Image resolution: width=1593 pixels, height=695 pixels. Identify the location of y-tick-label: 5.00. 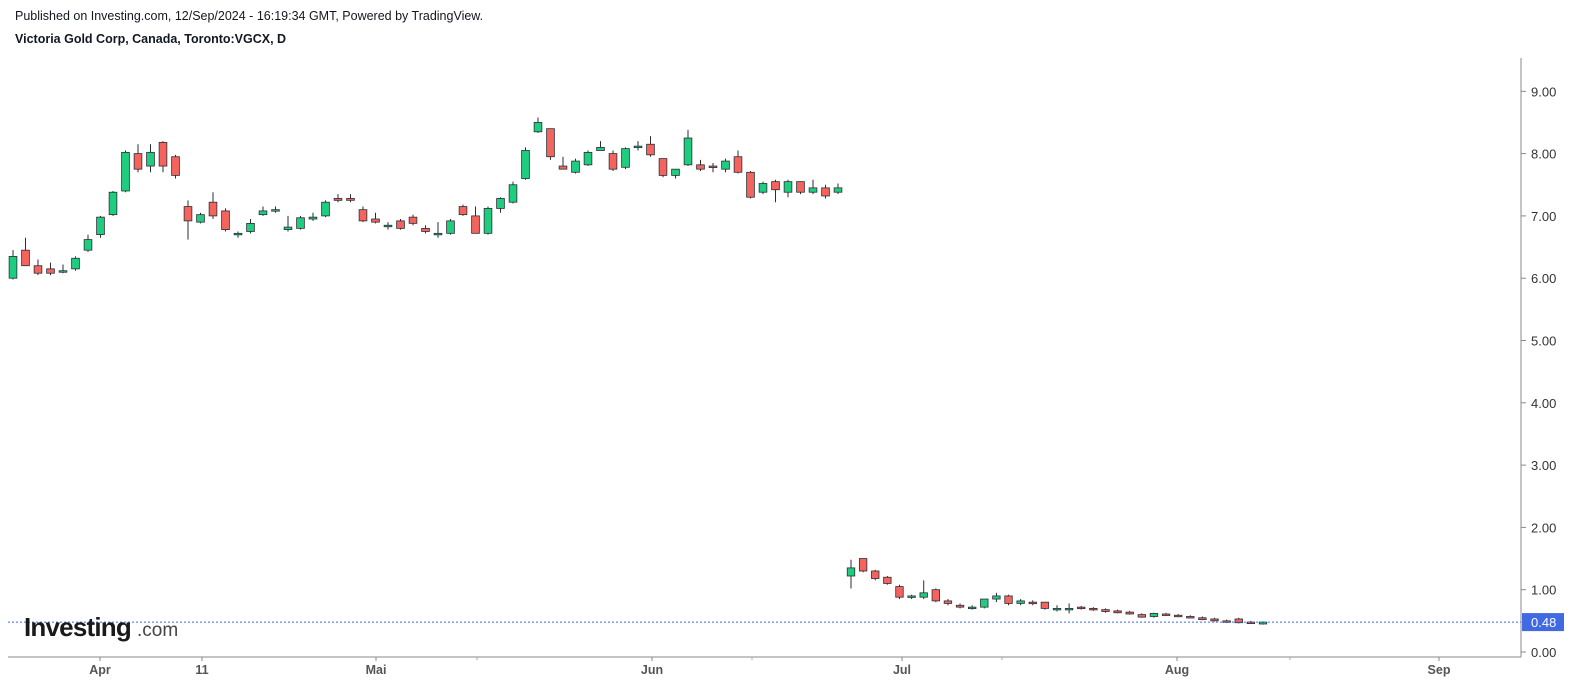
(1543, 341).